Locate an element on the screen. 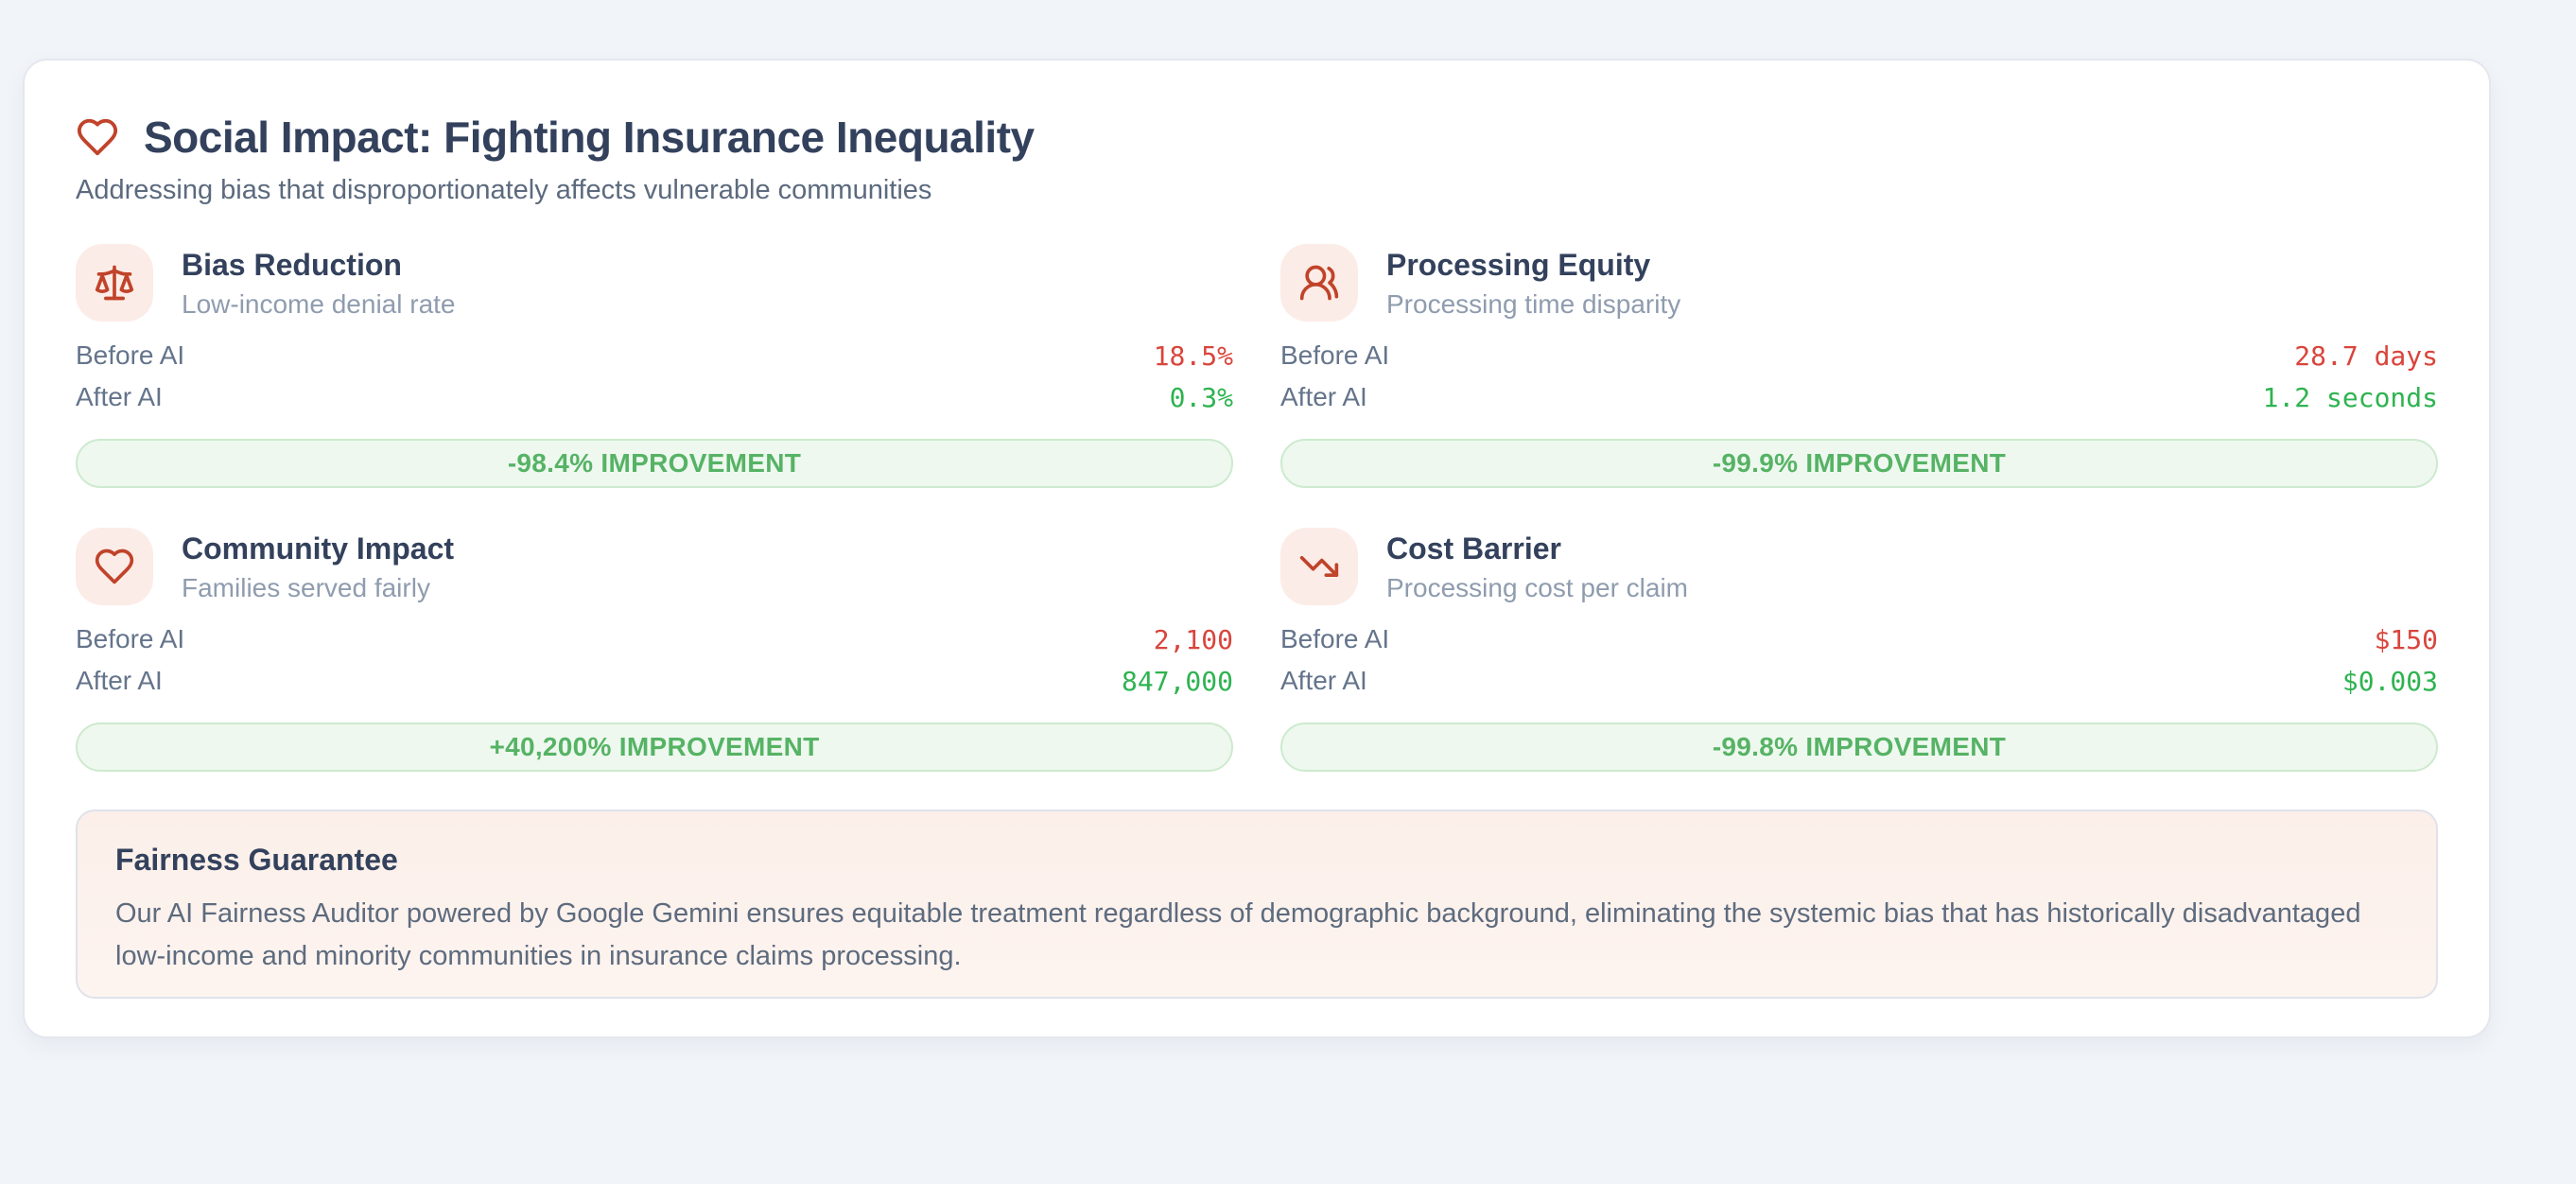  metric-title: Community Impact is located at coordinates (318, 548).